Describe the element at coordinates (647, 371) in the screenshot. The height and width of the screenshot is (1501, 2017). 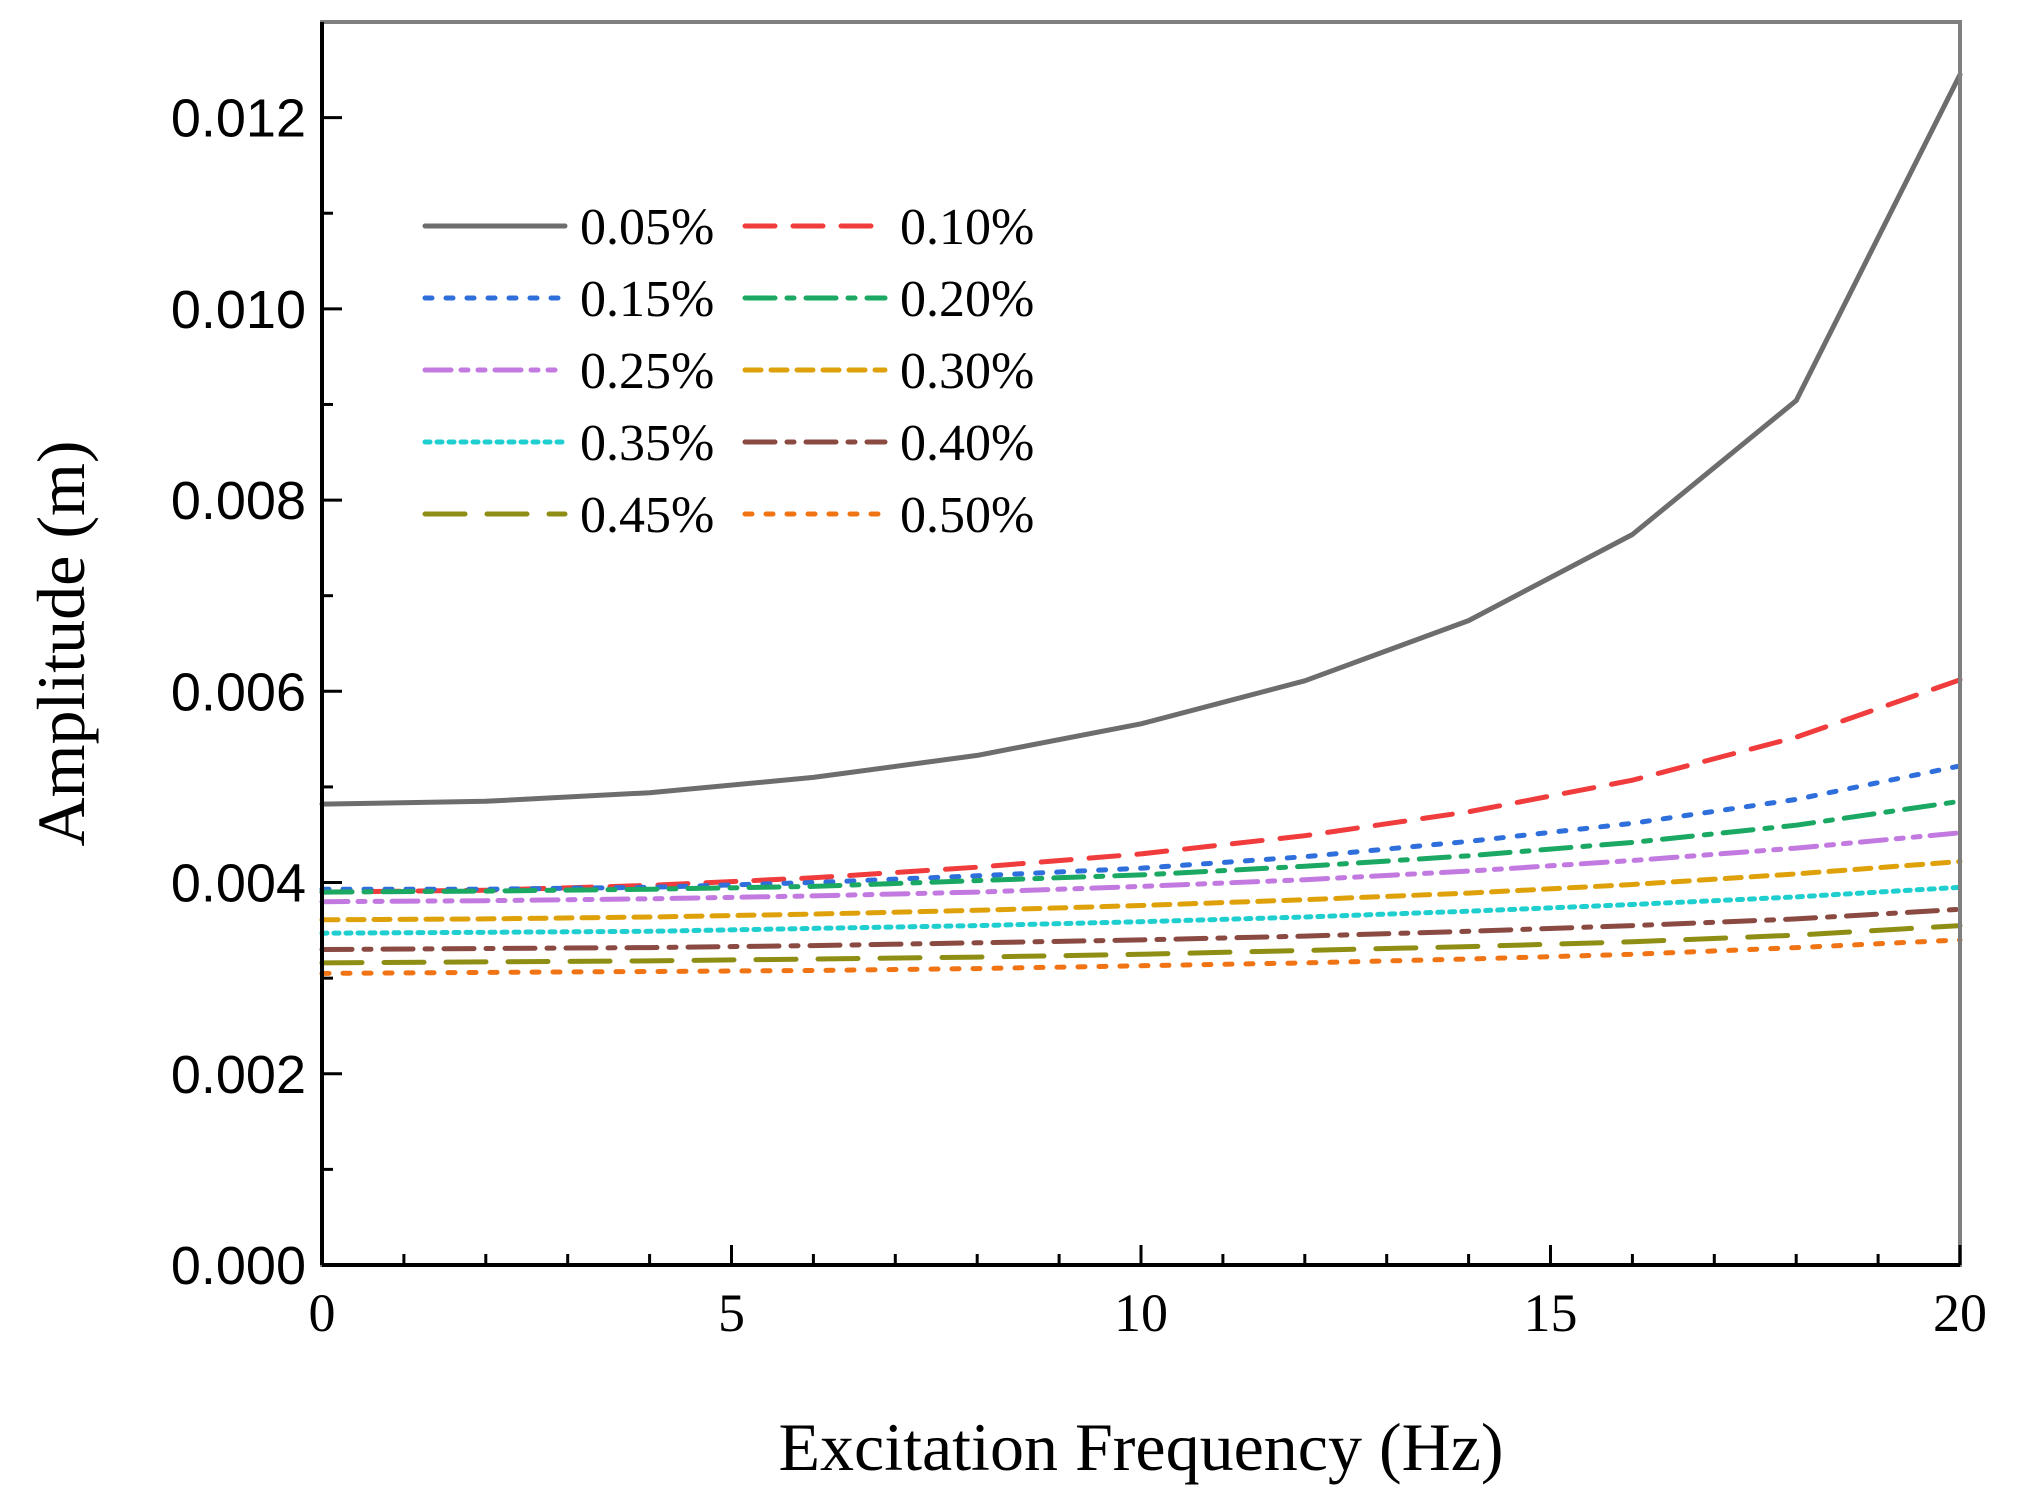
I see `legend-label-4: 0.25%` at that location.